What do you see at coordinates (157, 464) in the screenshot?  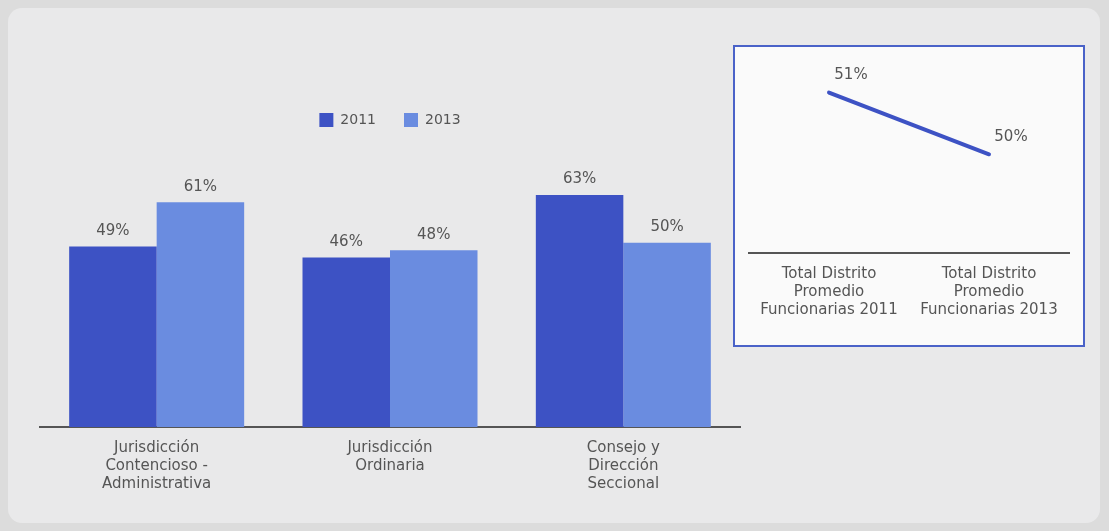 I see `x-tick-label: Jurisdicción Contencioso - Administrativa` at bounding box center [157, 464].